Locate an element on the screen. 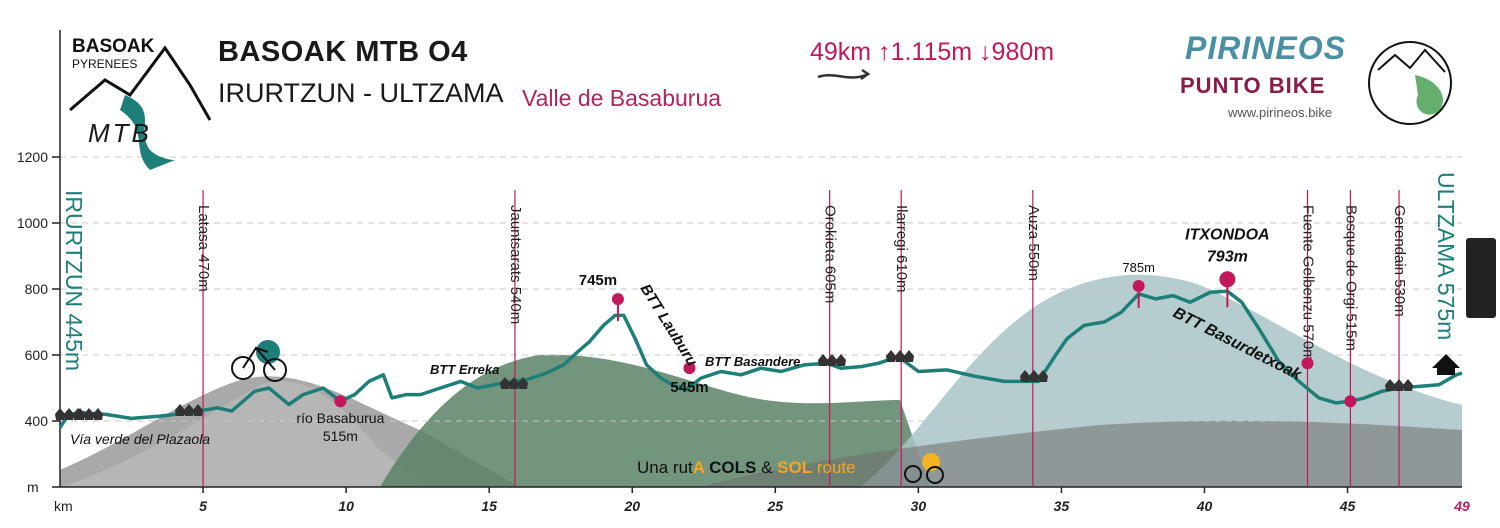 The width and height of the screenshot is (1500, 528). footer-part: COLS is located at coordinates (730, 467).